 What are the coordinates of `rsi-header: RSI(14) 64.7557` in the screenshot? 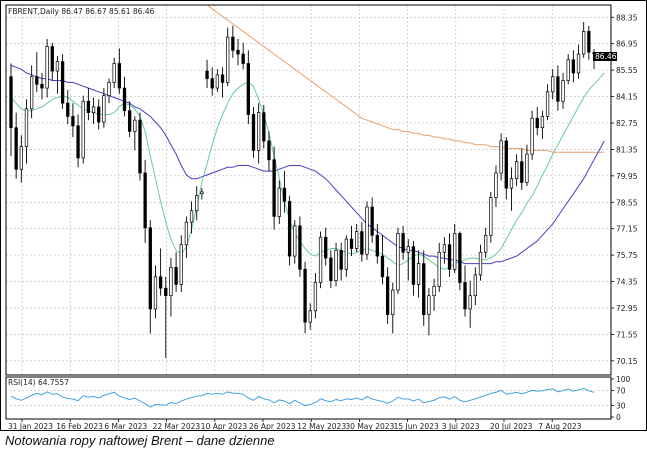 It's located at (38, 382).